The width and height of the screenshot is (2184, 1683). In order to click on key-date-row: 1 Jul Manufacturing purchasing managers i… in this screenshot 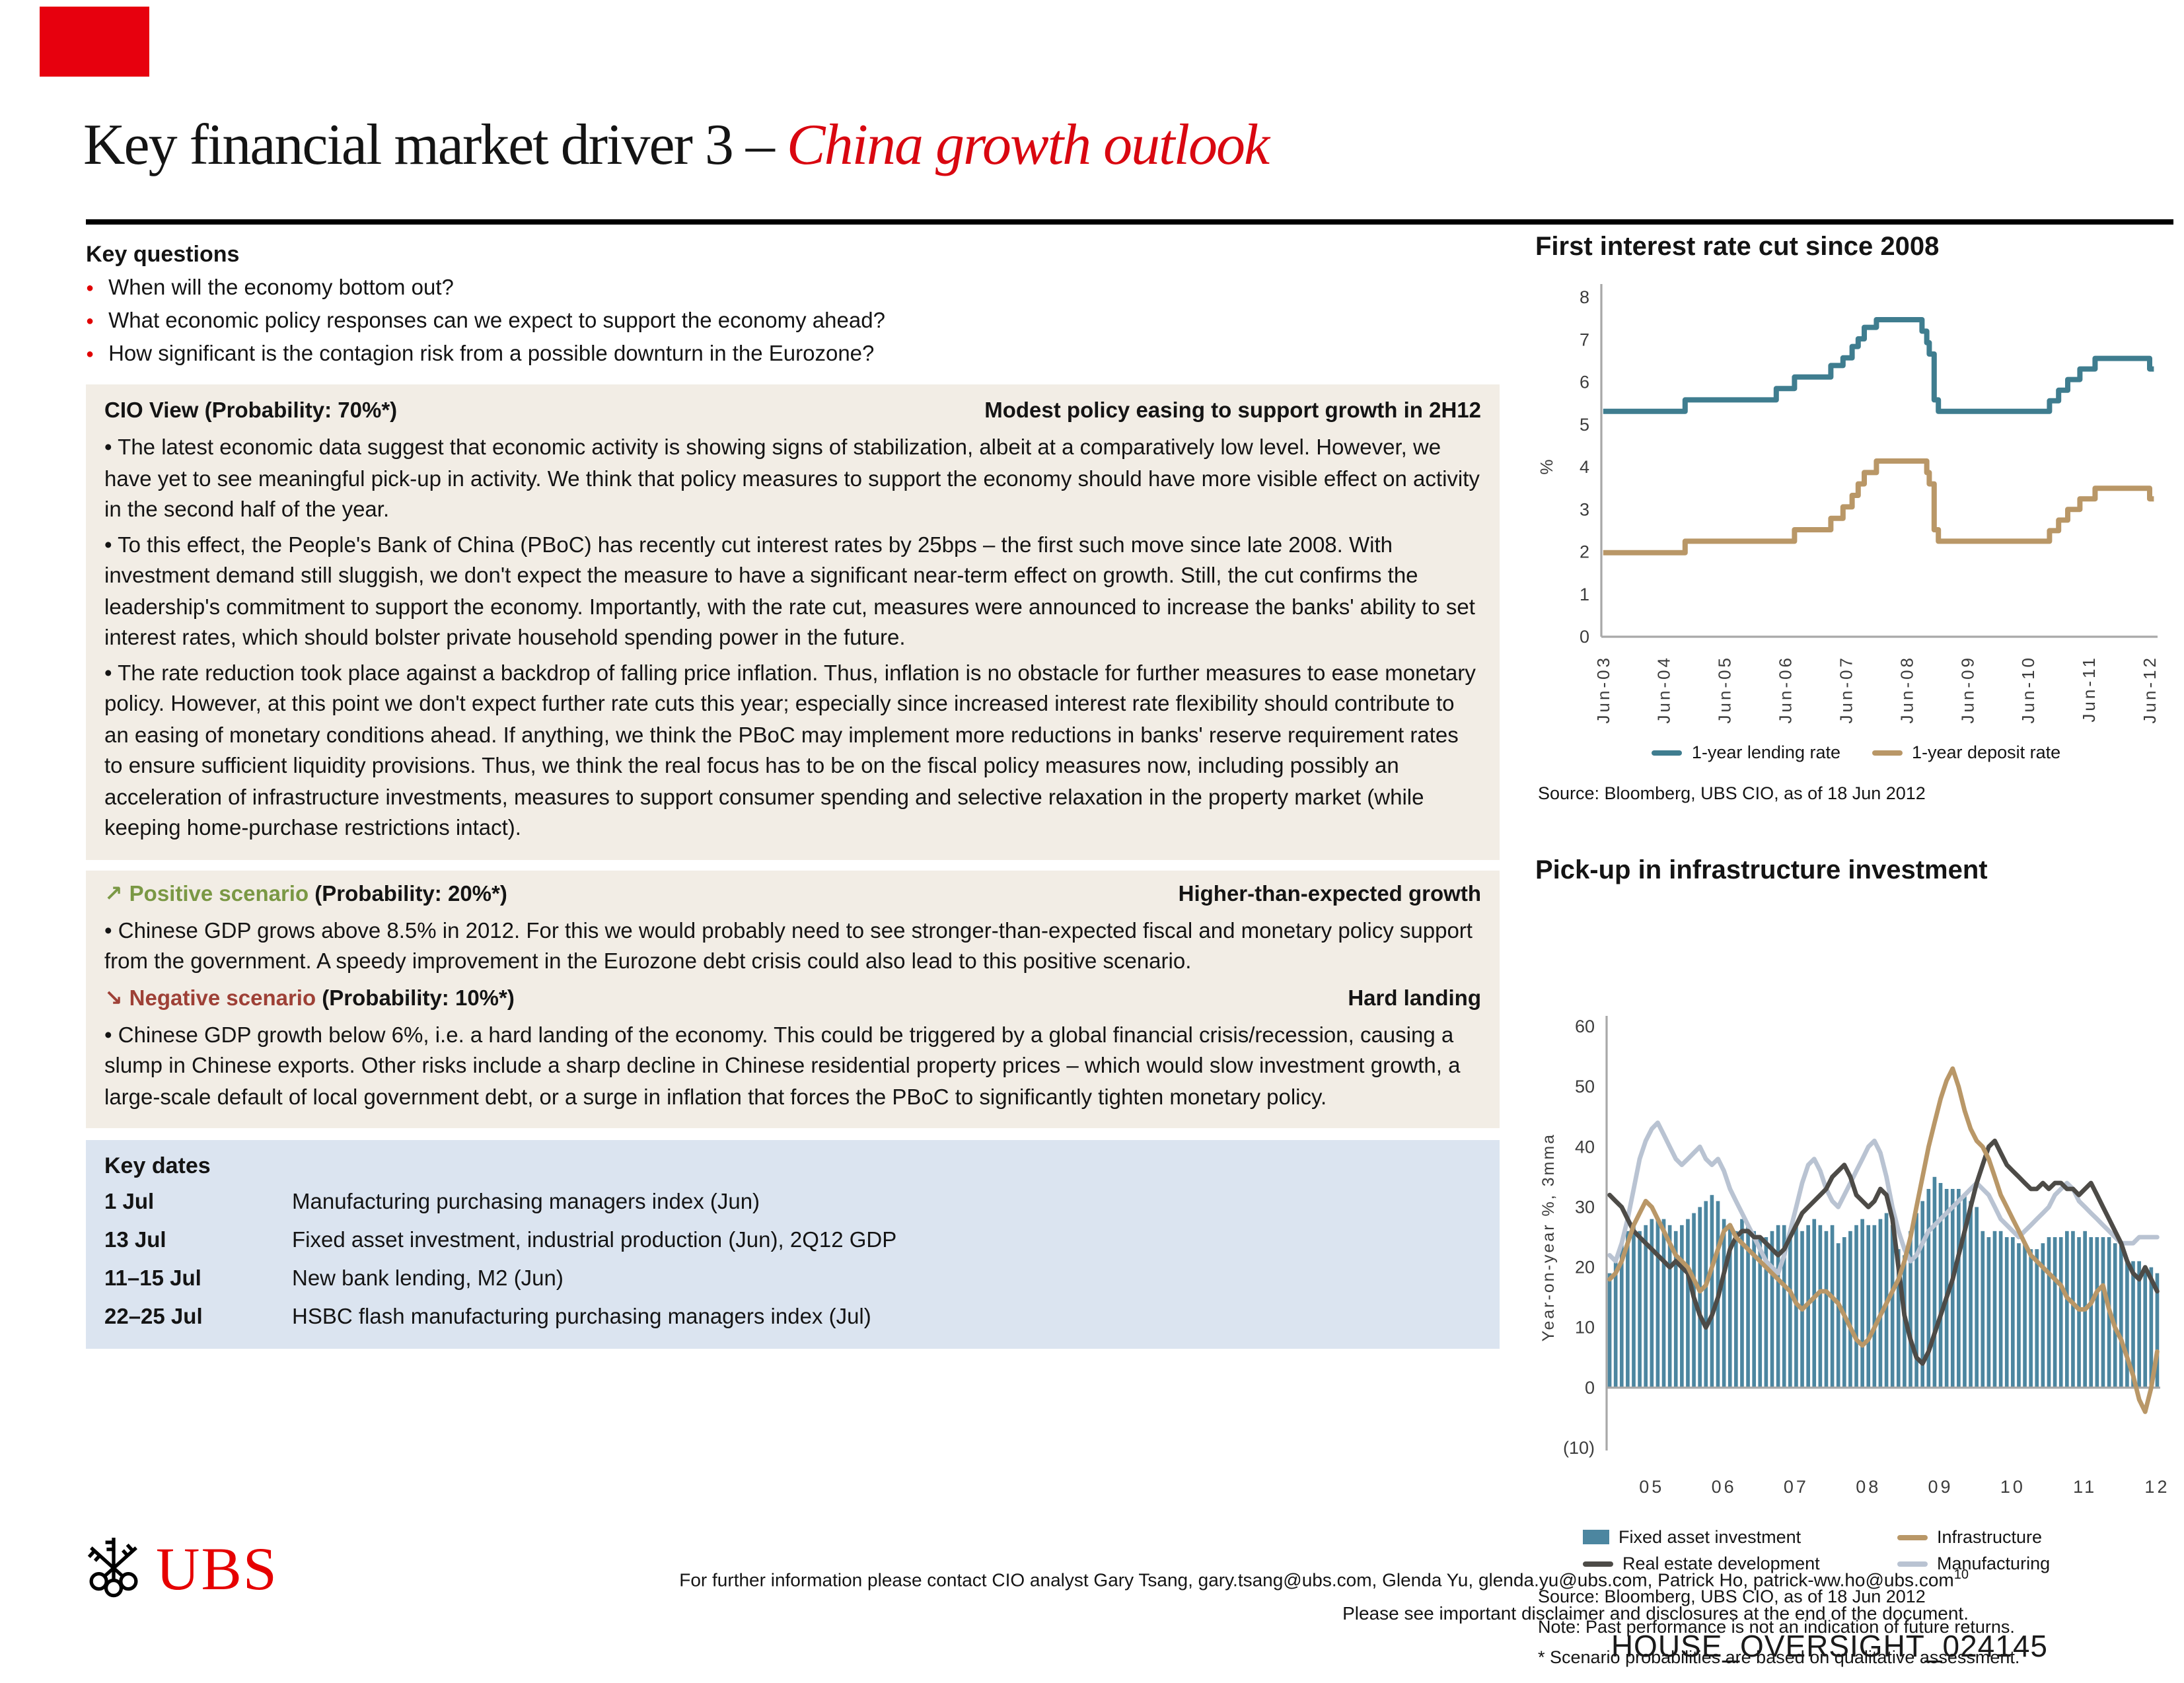, I will do `click(792, 1202)`.